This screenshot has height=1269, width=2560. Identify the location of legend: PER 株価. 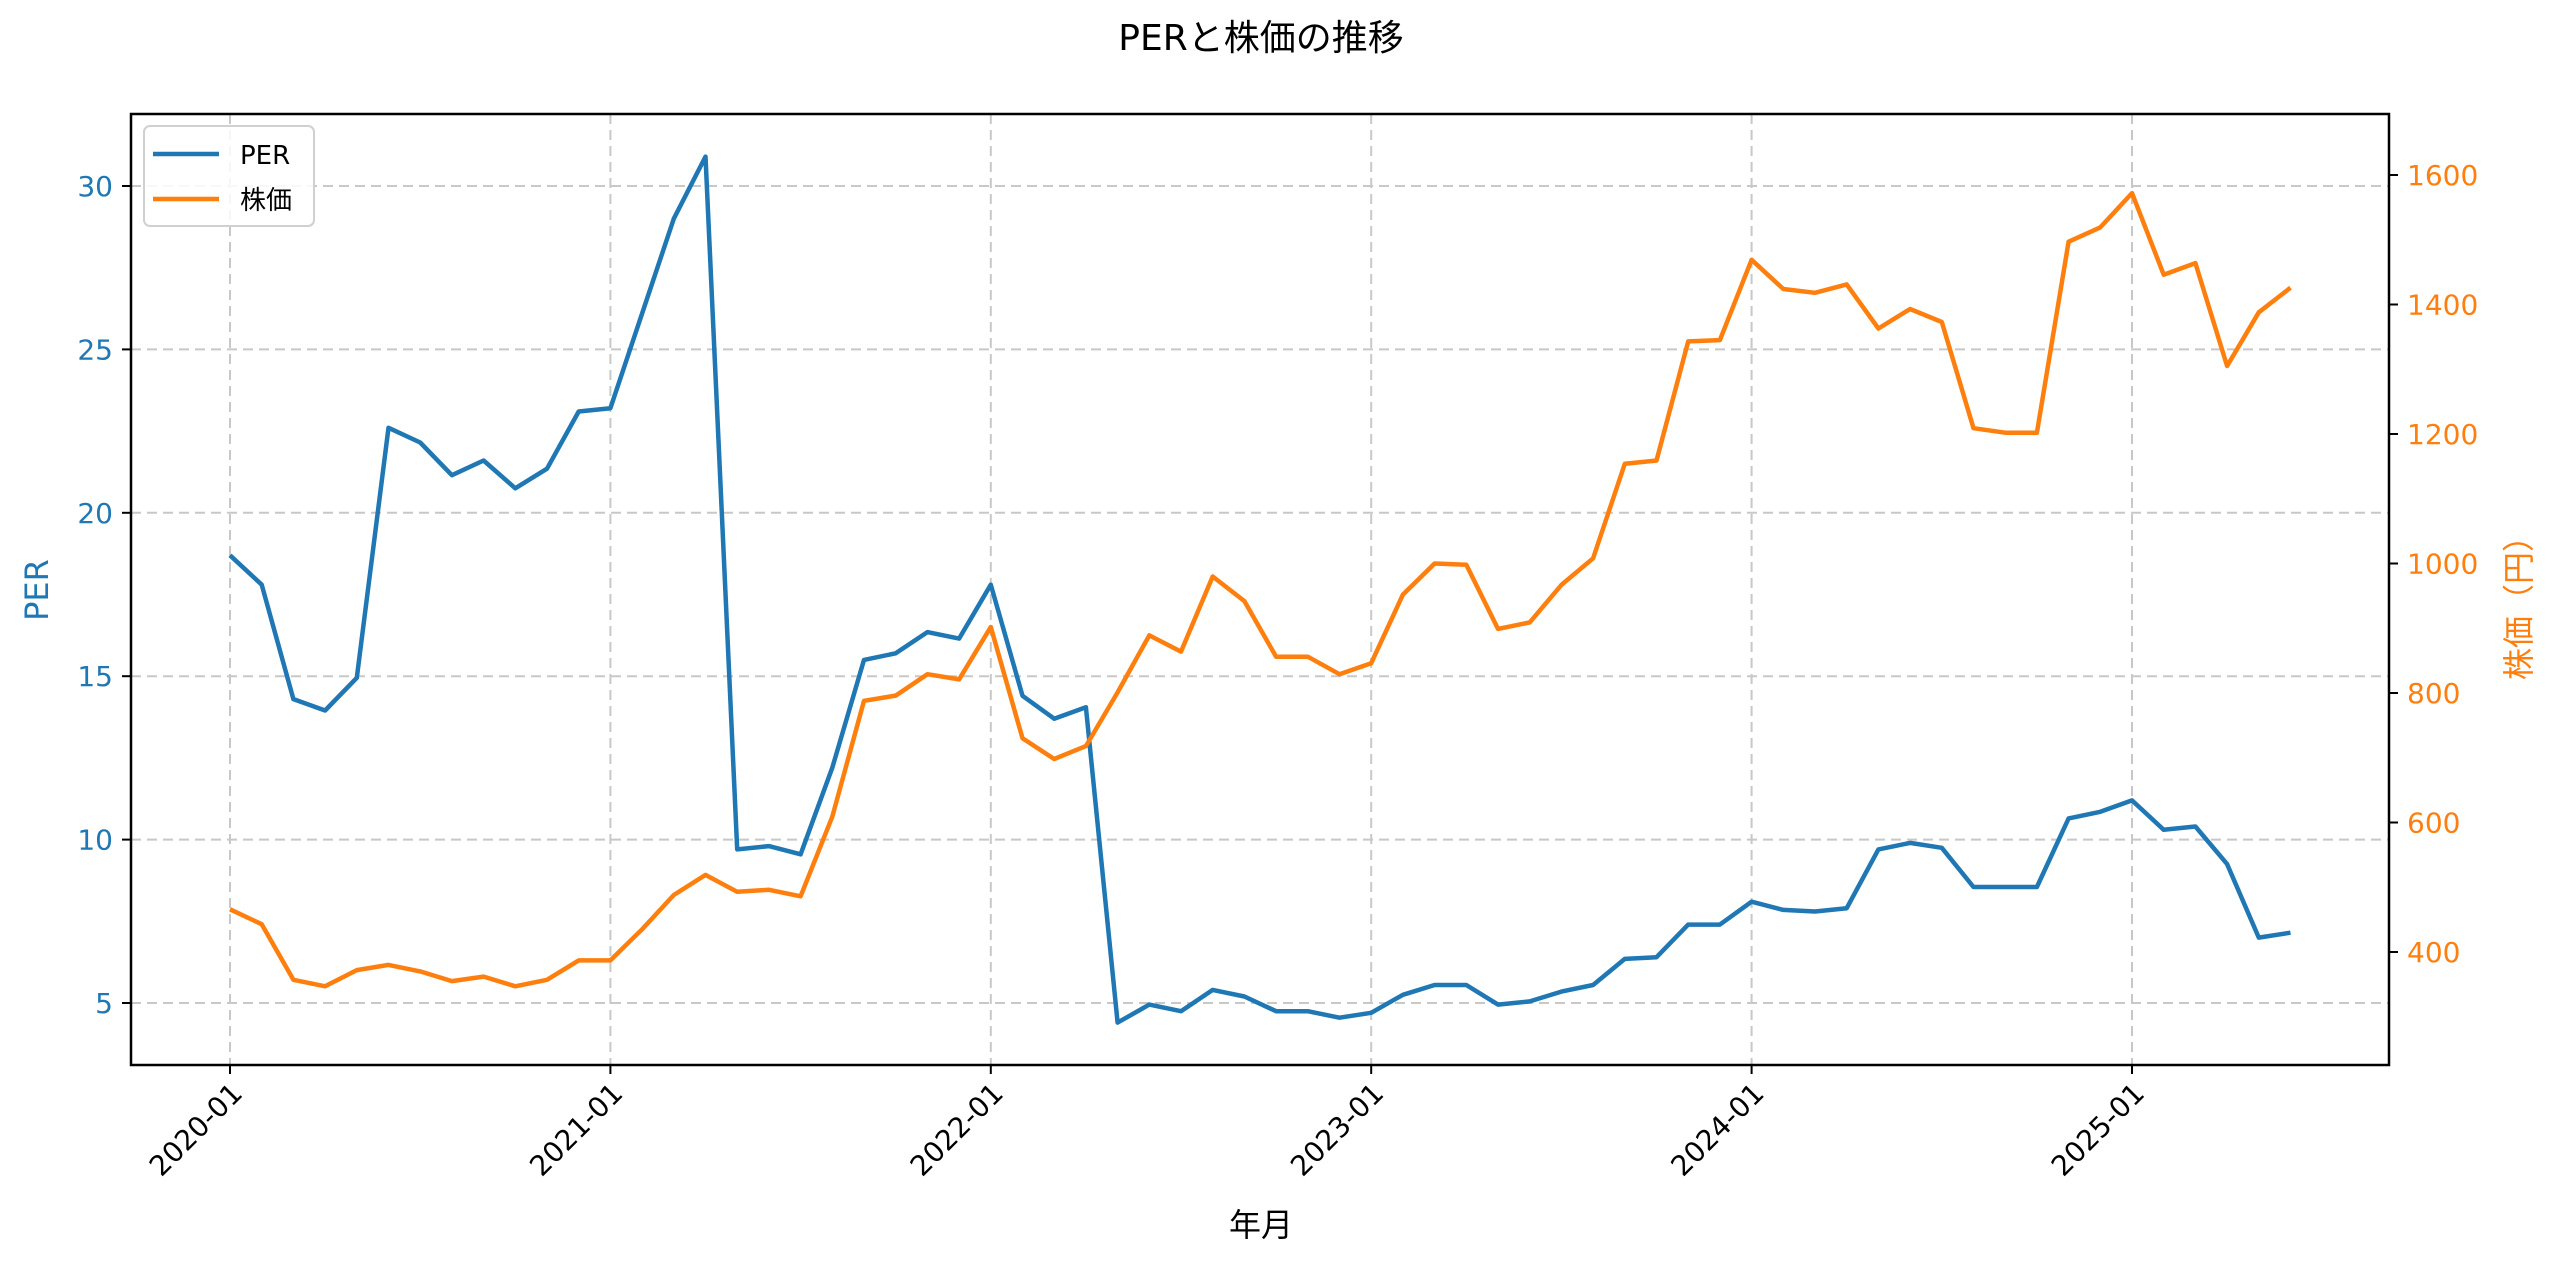
(229, 176).